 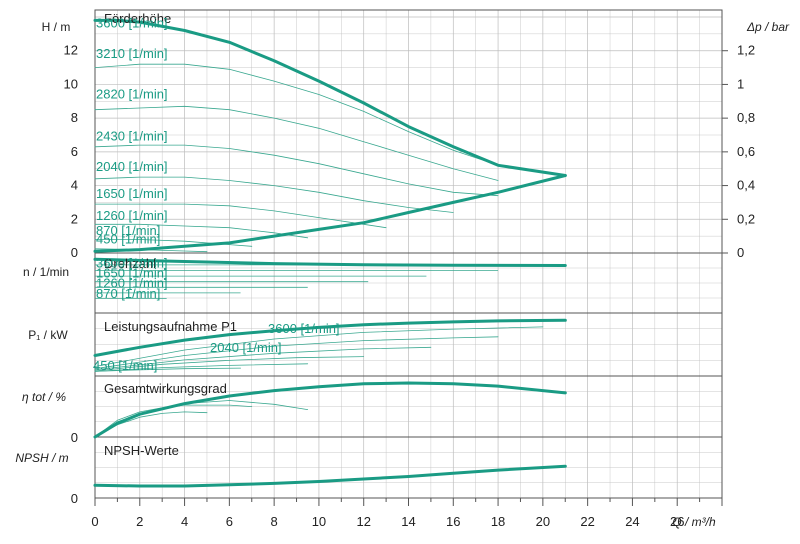 What do you see at coordinates (768, 27) in the screenshot?
I see `right-y-axis-label: Δp / bar` at bounding box center [768, 27].